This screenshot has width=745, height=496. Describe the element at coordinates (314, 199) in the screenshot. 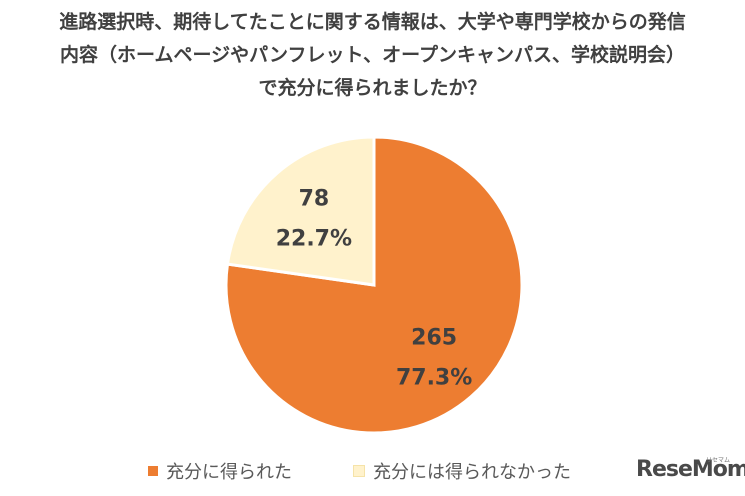

I see `slice-value-label-not-received: 78` at that location.